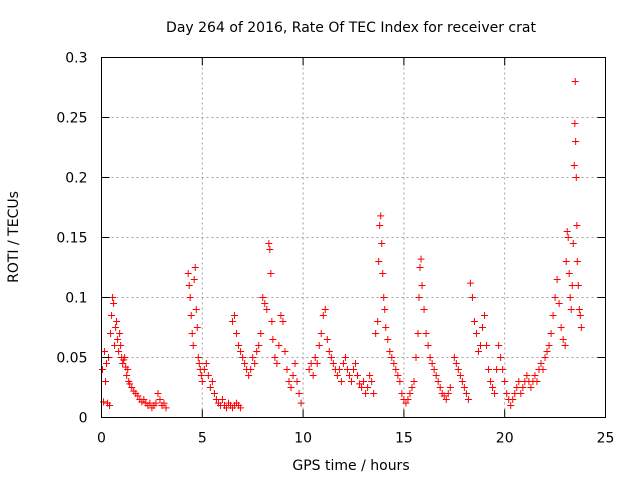 Image resolution: width=640 pixels, height=480 pixels. I want to click on y-axis-label: ROTI / TECUs, so click(14, 237).